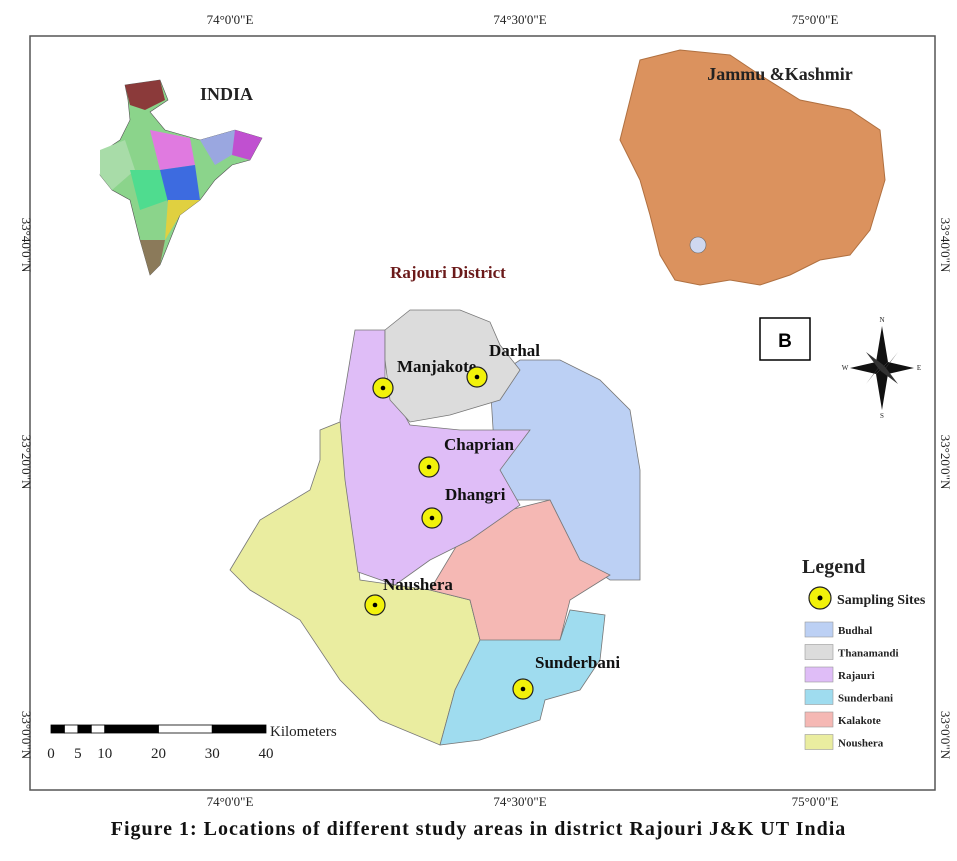  What do you see at coordinates (780, 74) in the screenshot?
I see `jk-label: Jammu &Kashmir` at bounding box center [780, 74].